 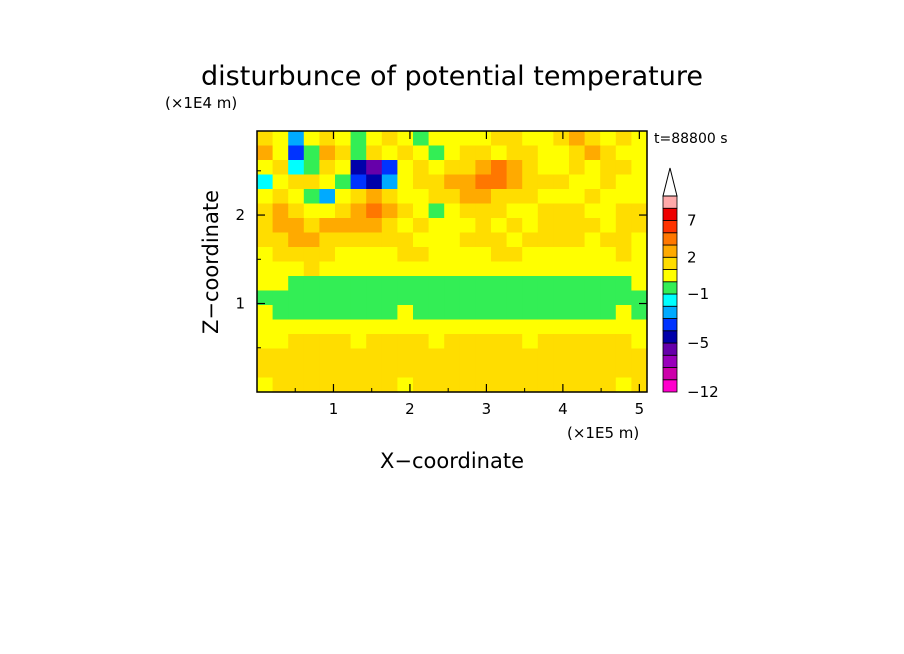 I want to click on y-axis: 12, so click(x=441, y=259).